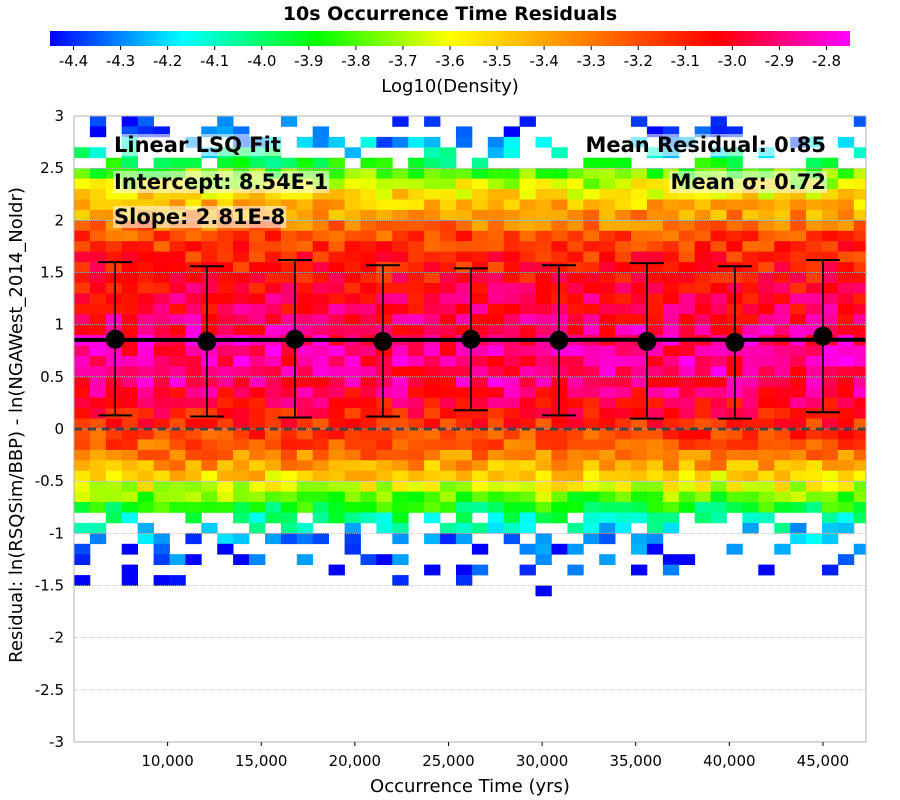  Describe the element at coordinates (49, 586) in the screenshot. I see `y-tick-label: -1.5` at that location.